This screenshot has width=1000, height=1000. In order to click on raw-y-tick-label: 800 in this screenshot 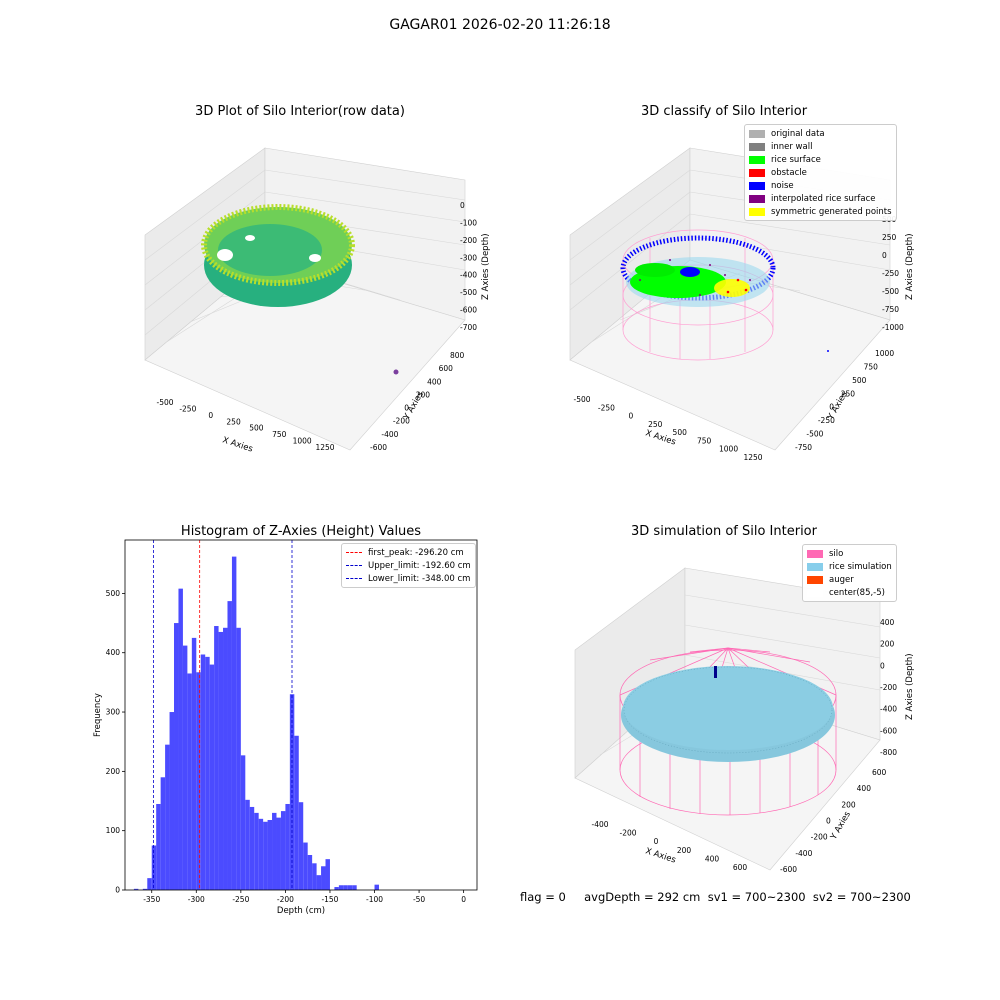, I will do `click(457, 355)`.